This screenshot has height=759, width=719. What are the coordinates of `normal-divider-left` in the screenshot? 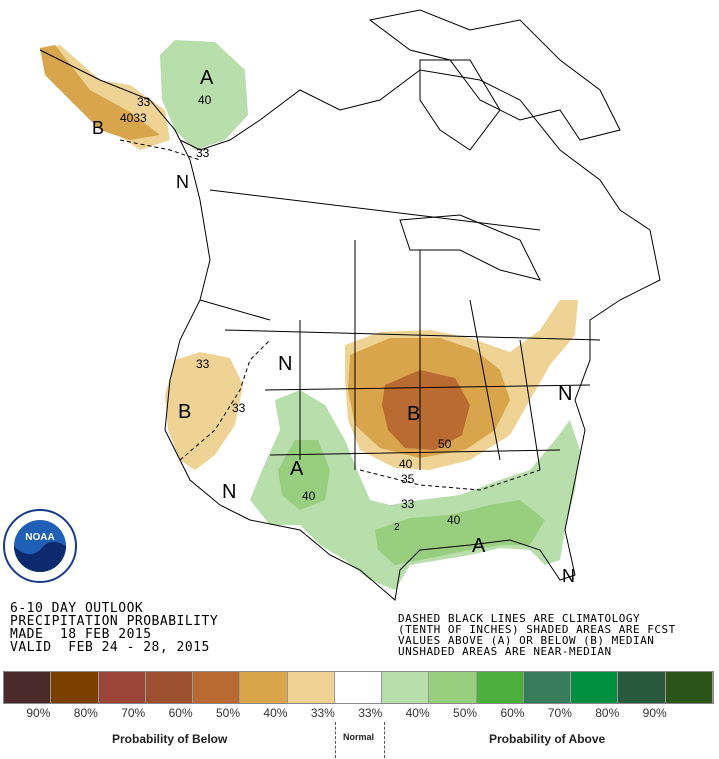 It's located at (335, 740).